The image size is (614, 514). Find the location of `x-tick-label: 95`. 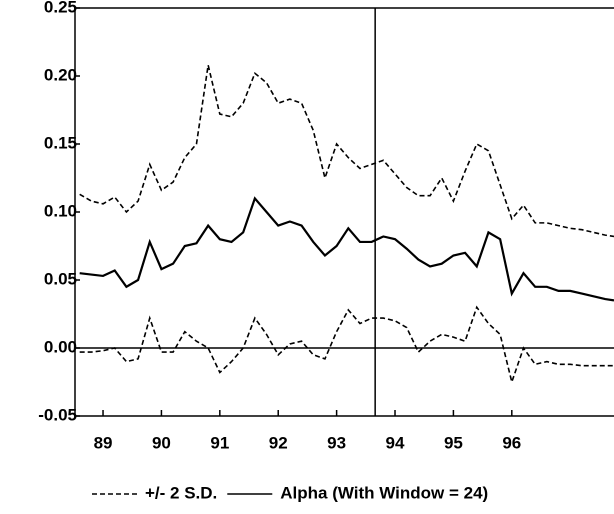

x-tick-label: 95 is located at coordinates (453, 442).